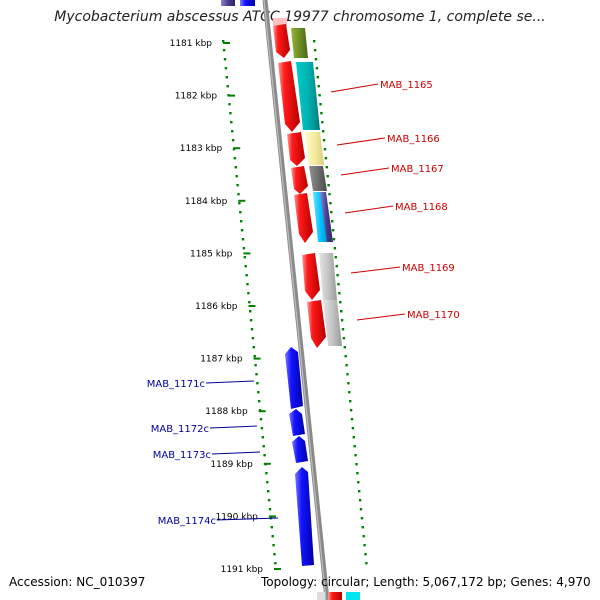 The width and height of the screenshot is (600, 600). Describe the element at coordinates (417, 169) in the screenshot. I see `gene-label-mab-1167: MAB_1167` at that location.